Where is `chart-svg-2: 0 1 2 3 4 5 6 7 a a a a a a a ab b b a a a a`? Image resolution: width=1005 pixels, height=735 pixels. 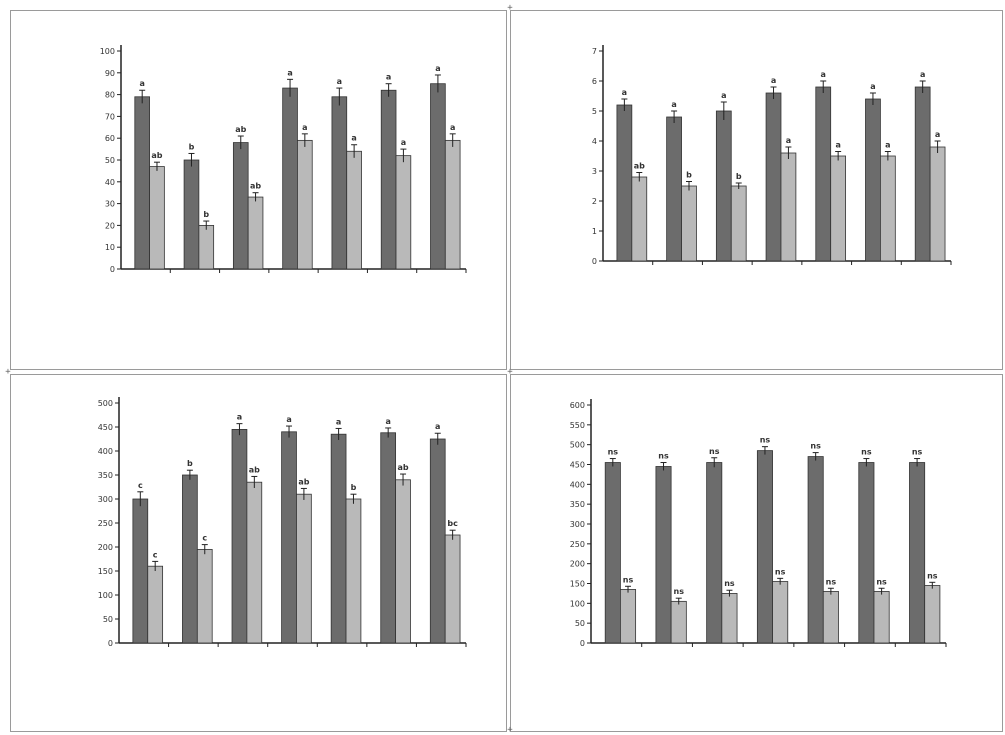
chart-svg-2: 0 1 2 3 4 5 6 7 a a a a a a a ab b b a a a a is located at coordinates (772, 155).